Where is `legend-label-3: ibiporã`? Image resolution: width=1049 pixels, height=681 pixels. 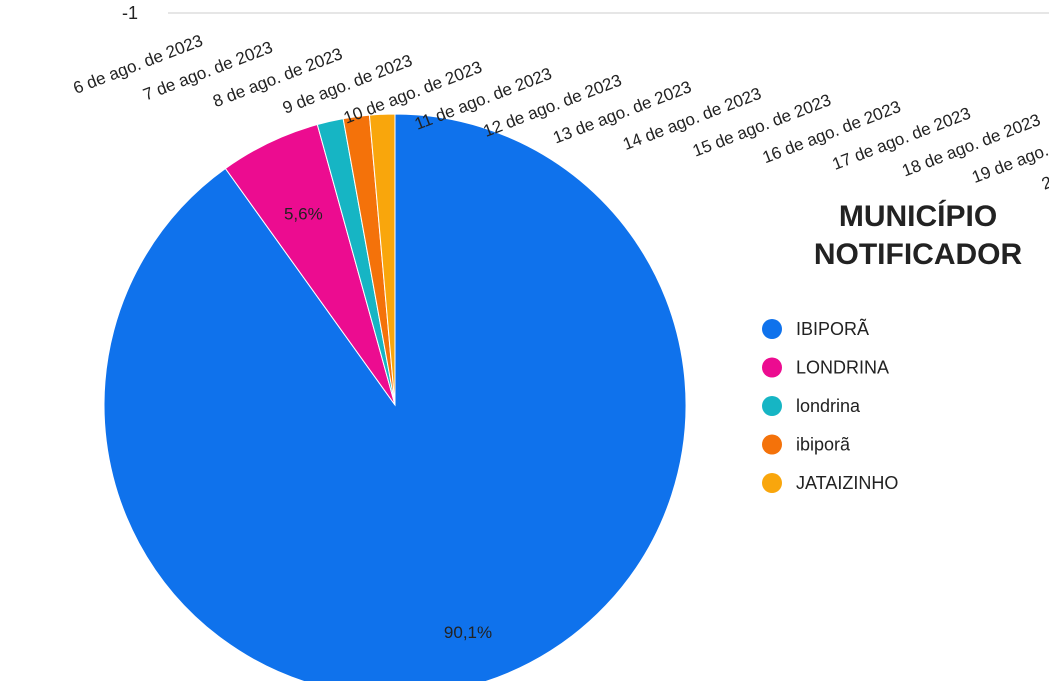
legend-label-3: ibiporã is located at coordinates (823, 445).